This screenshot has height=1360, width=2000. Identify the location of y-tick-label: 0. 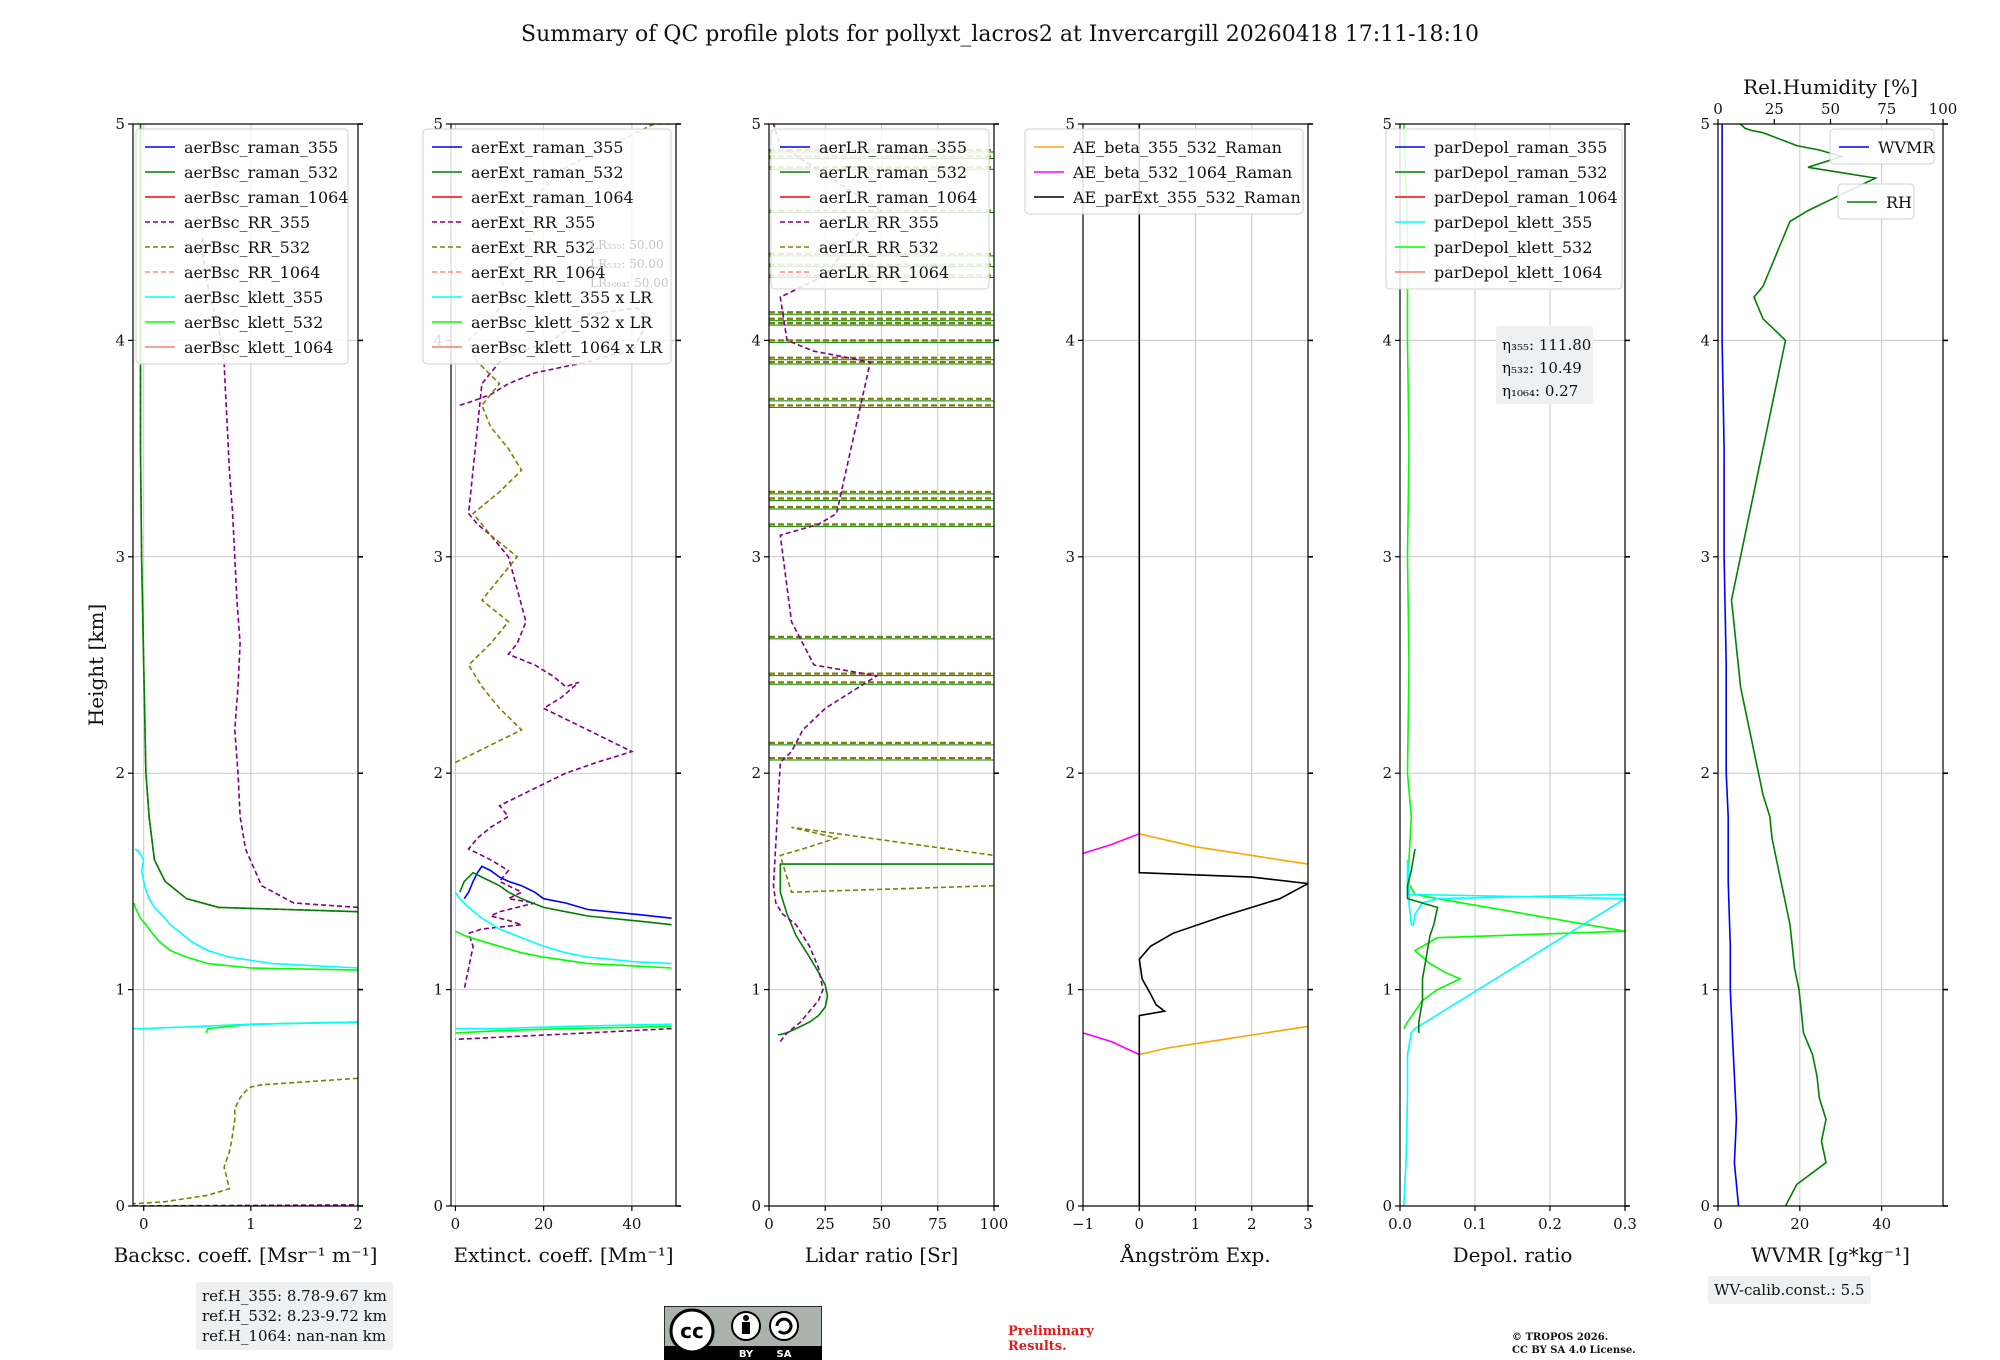
(1070, 1206).